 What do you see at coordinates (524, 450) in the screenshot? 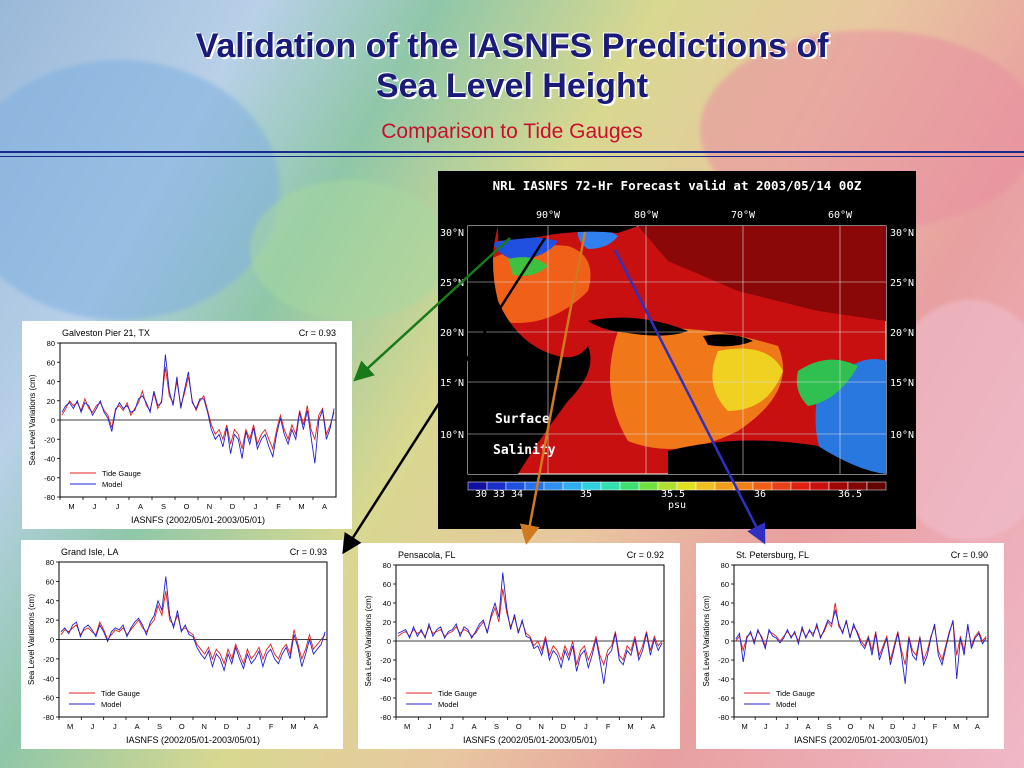
I see `field-label-2: Salinity` at bounding box center [524, 450].